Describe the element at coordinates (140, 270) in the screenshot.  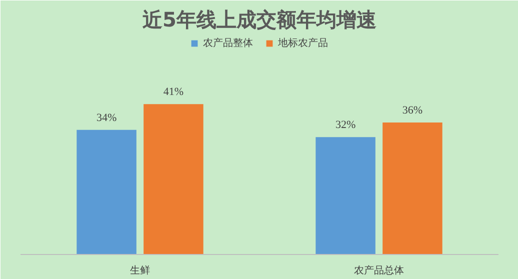
I see `x-tick-label: 生鲜` at that location.